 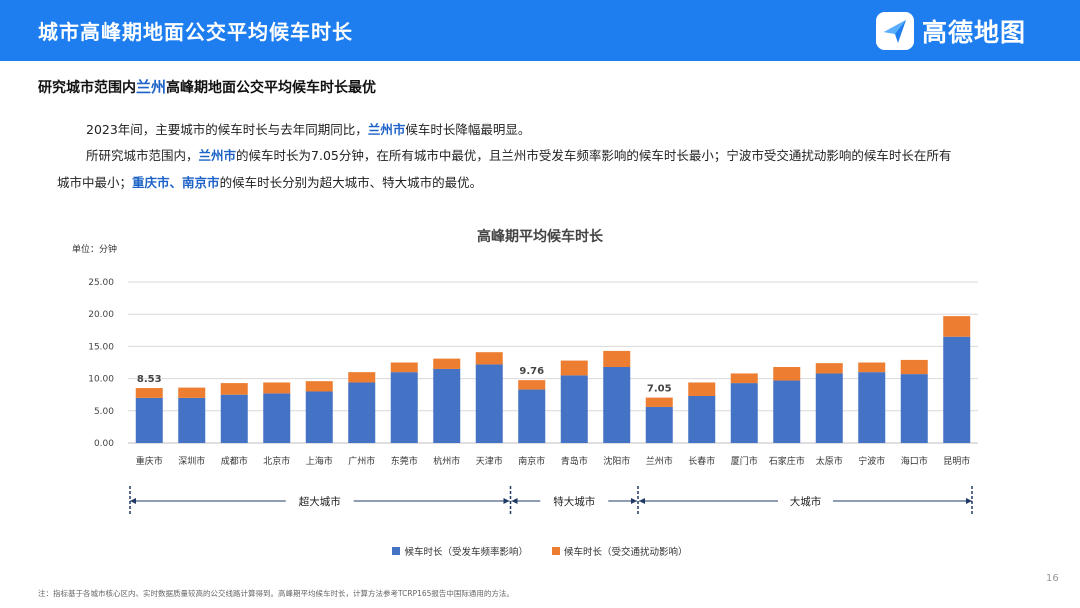 I want to click on y-tick-label: 0.00, so click(x=104, y=444).